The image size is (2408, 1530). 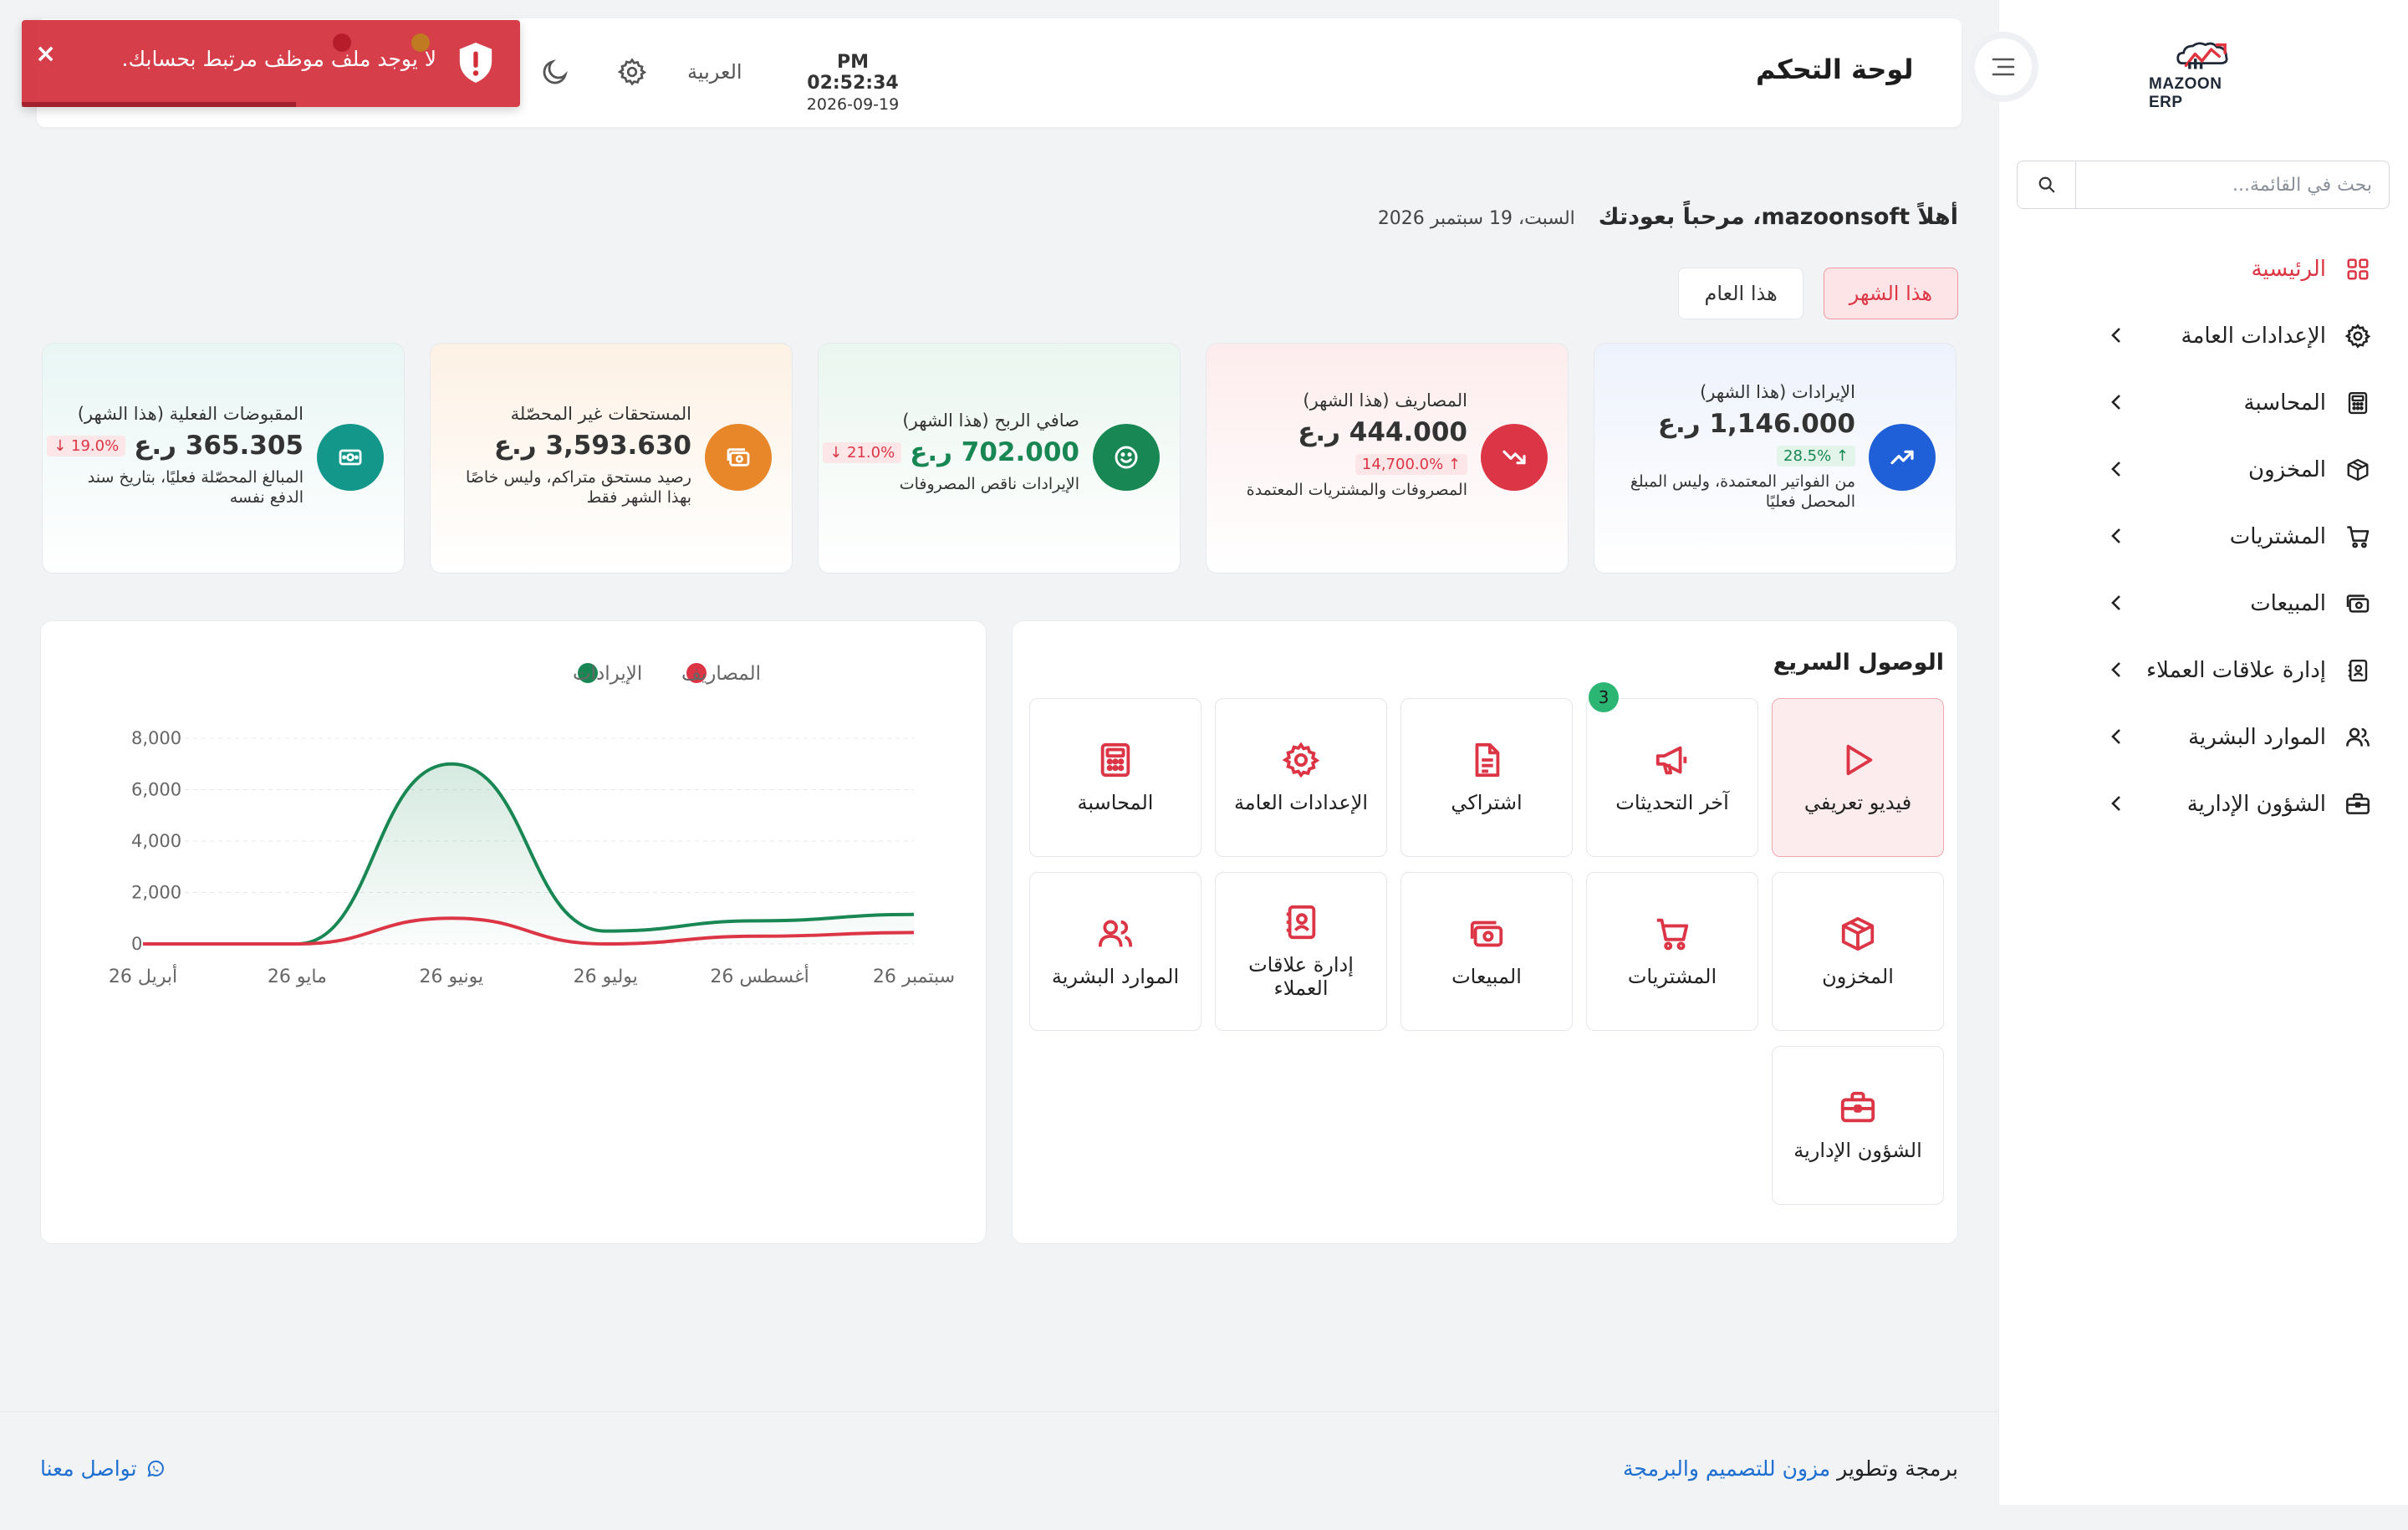 What do you see at coordinates (1127, 458) in the screenshot?
I see `smile-icon` at bounding box center [1127, 458].